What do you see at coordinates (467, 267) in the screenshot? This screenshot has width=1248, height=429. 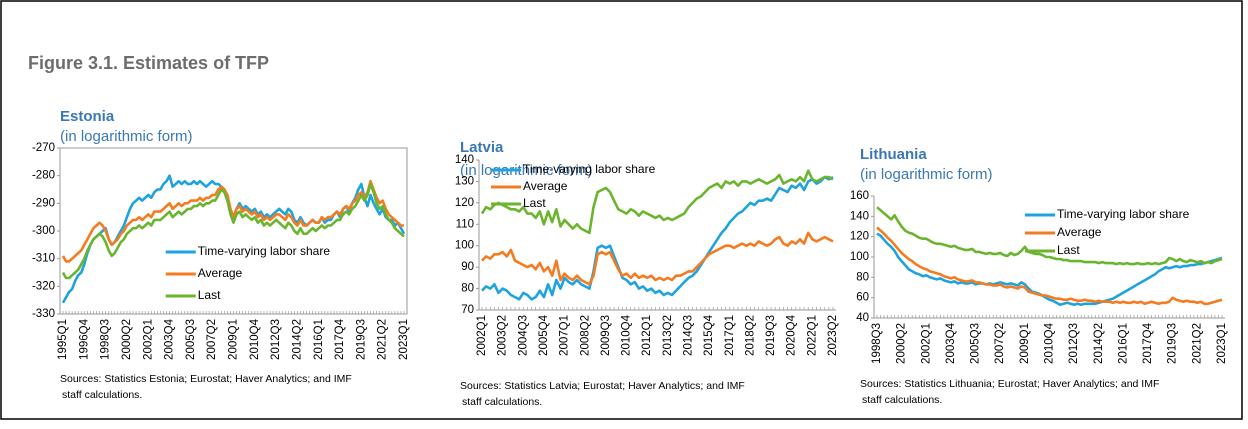 I see `y-tick-label: 90` at bounding box center [467, 267].